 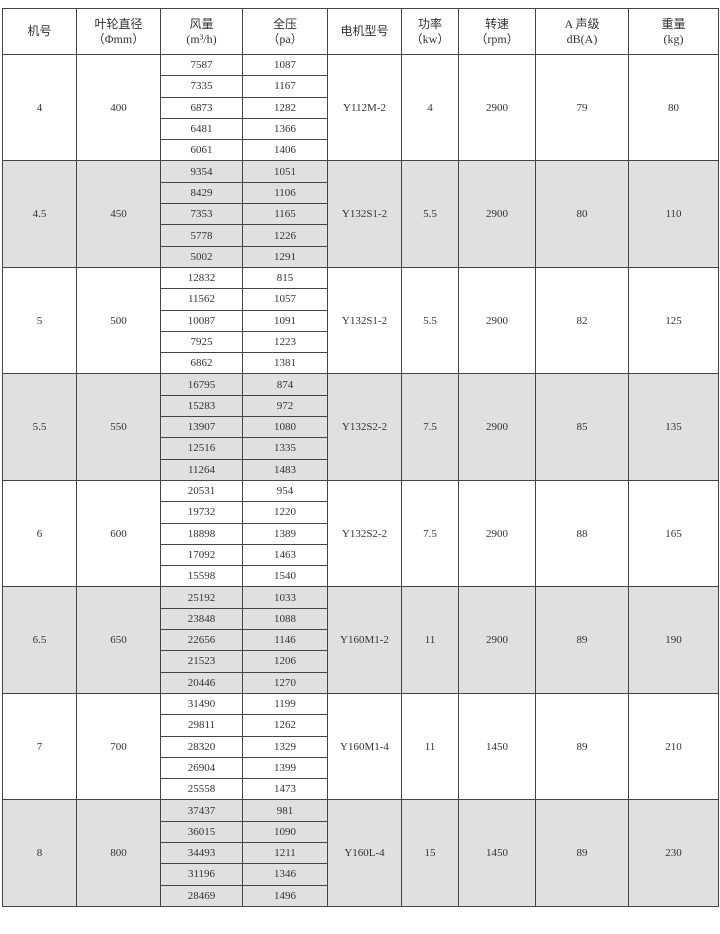 What do you see at coordinates (285, 576) in the screenshot?
I see `pressure-cell: 1540` at bounding box center [285, 576].